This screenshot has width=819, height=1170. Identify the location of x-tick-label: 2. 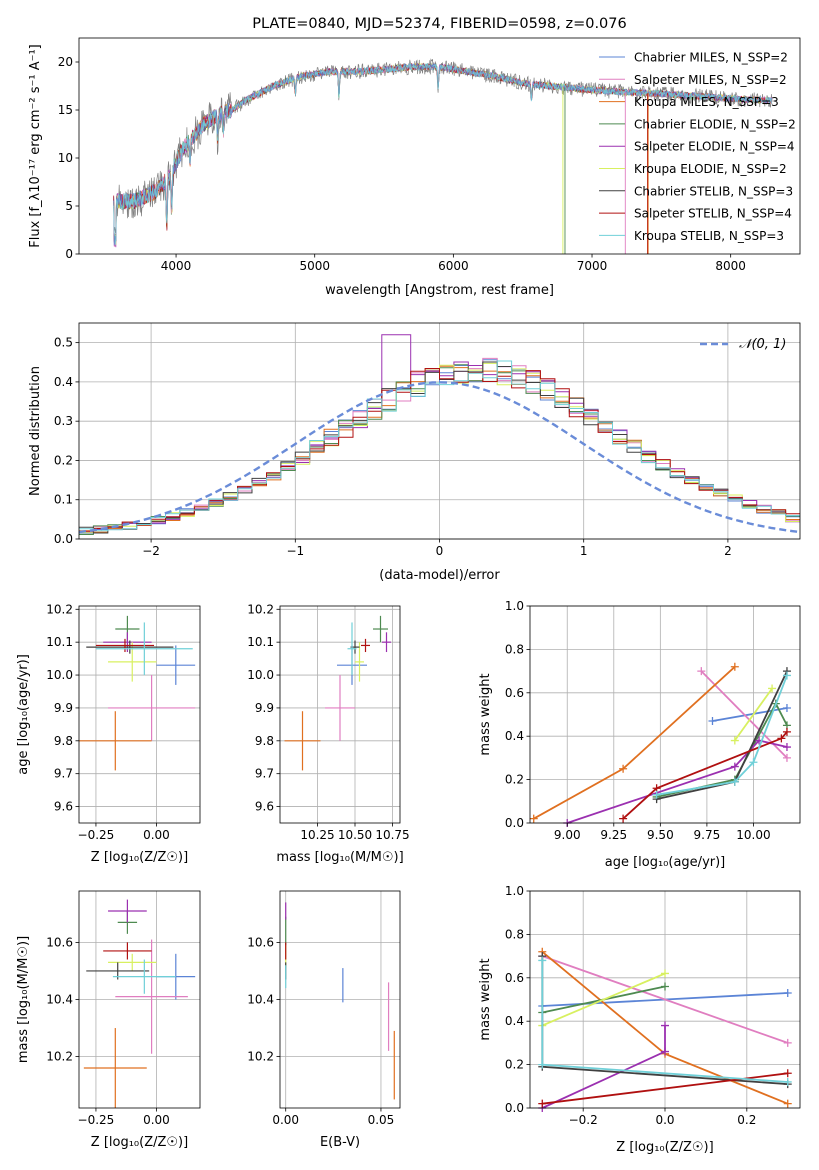
(728, 551).